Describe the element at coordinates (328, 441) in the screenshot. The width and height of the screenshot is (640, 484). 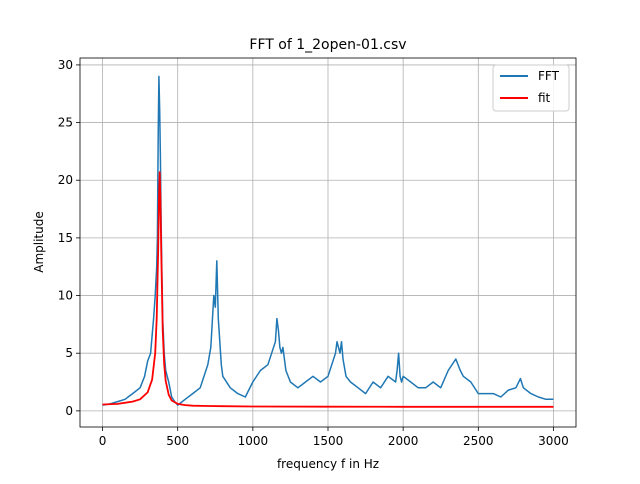
I see `x-tick-label: 1500` at that location.